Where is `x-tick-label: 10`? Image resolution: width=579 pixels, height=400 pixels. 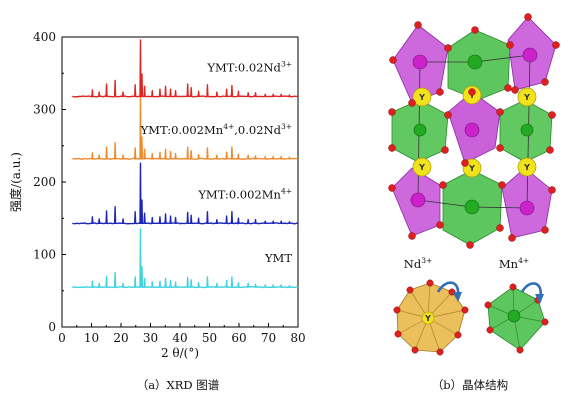
x-tick-label: 10 is located at coordinates (91, 338).